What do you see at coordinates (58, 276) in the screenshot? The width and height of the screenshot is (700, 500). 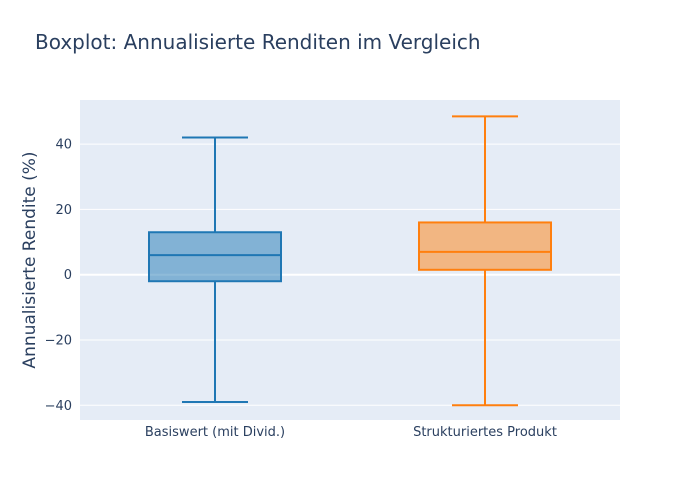 I see `y-axis-ticks: −40 −20 0 20 40` at bounding box center [58, 276].